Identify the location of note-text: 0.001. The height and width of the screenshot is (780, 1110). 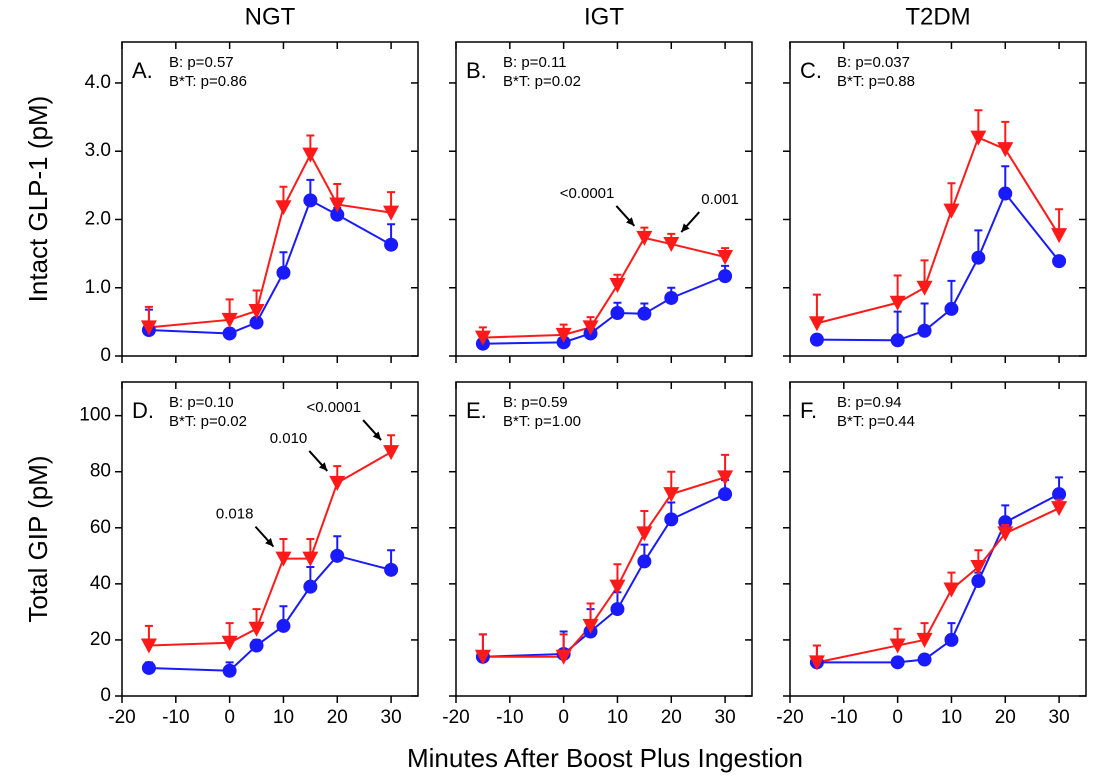
(720, 199).